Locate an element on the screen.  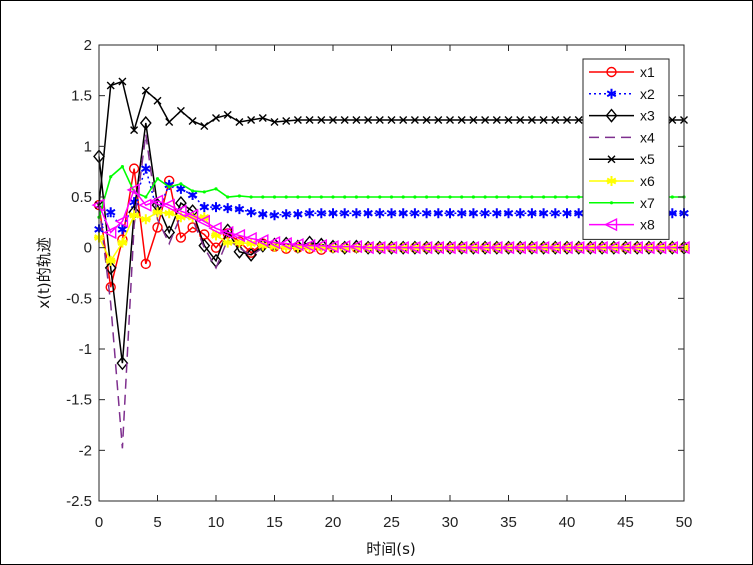
y-tick-label: 0 is located at coordinates (88, 248).